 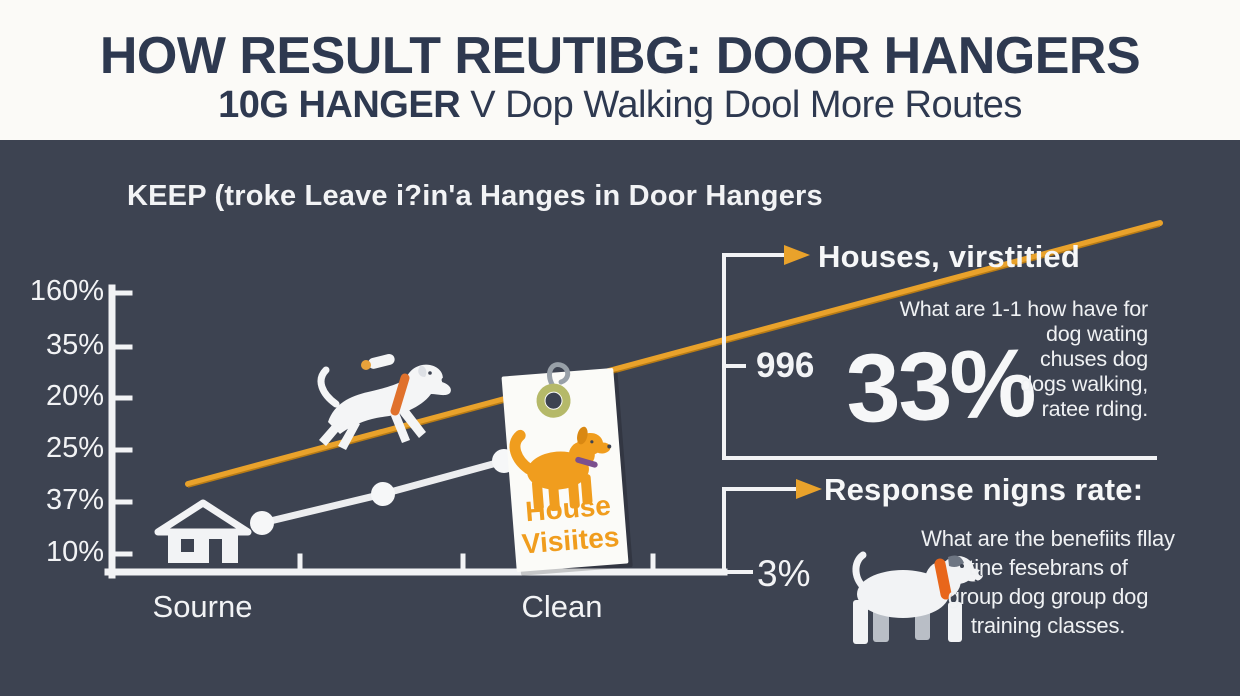 I want to click on y-tick-label: 10%, so click(x=74, y=552).